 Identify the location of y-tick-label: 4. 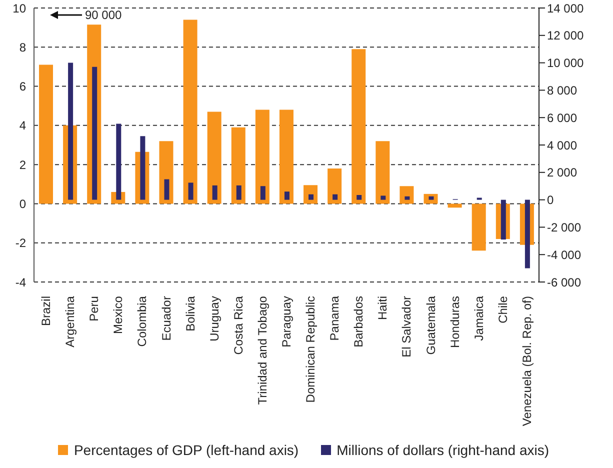
(22, 125).